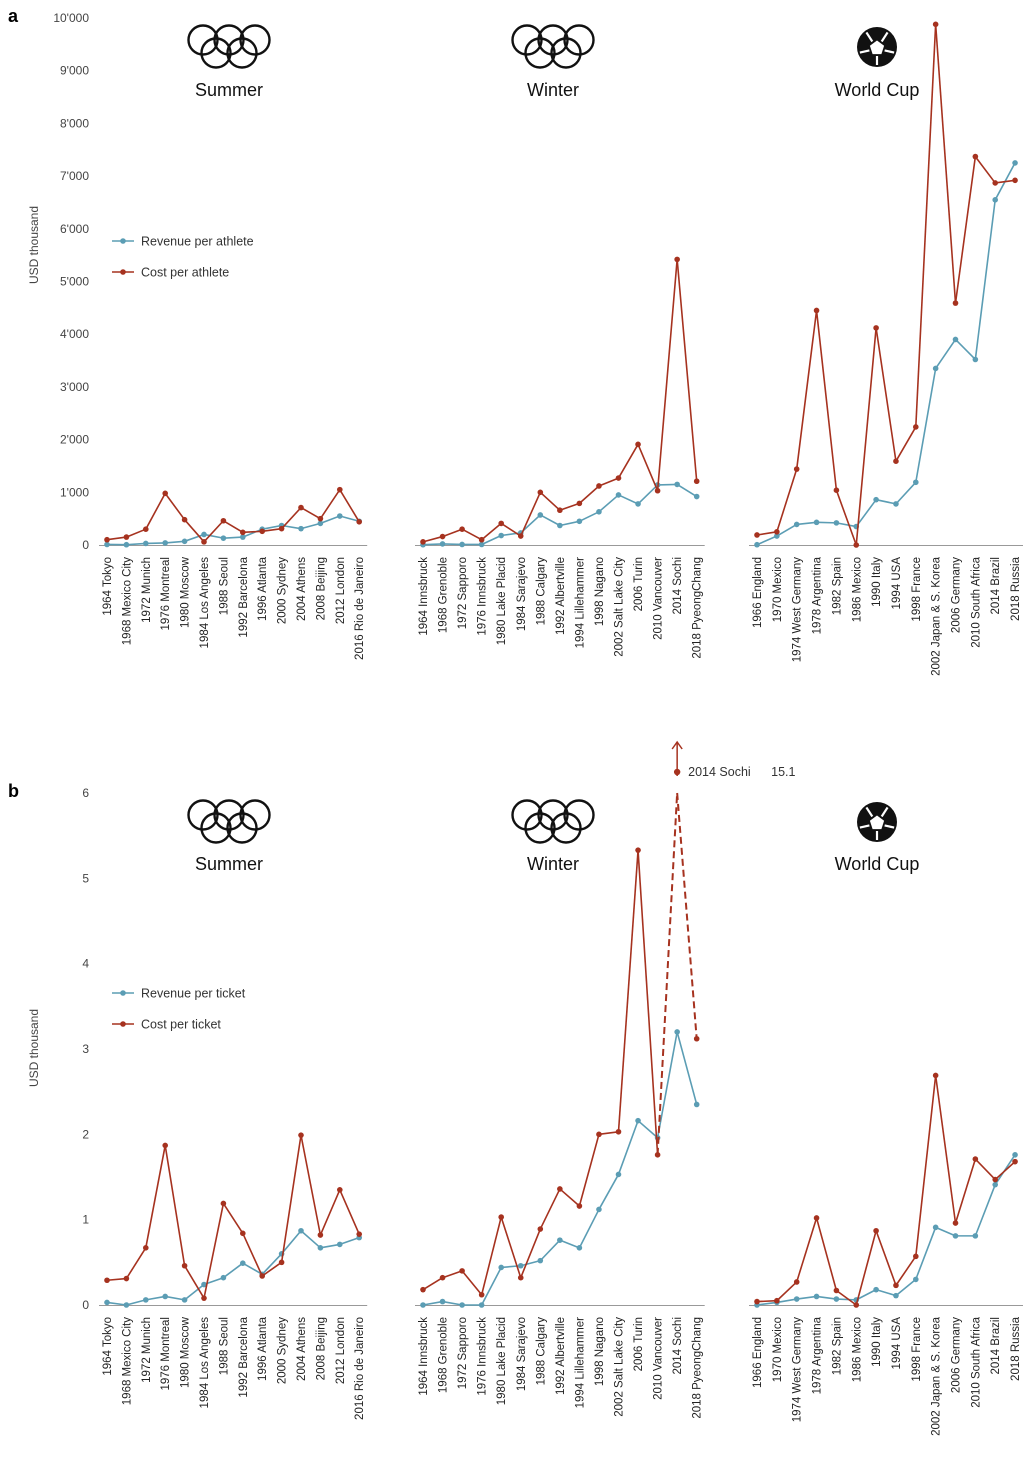 The image size is (1023, 1457). What do you see at coordinates (127, 1361) in the screenshot?
I see `x-tick-label: 1968 Mexico City` at bounding box center [127, 1361].